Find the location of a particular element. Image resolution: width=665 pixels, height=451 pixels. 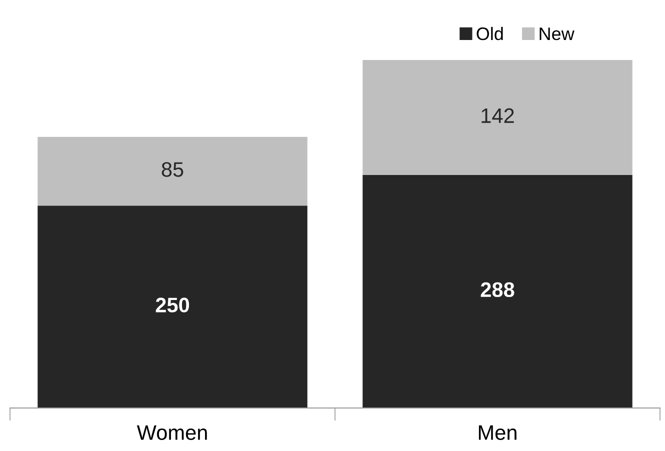

data-label: 85 is located at coordinates (173, 169).